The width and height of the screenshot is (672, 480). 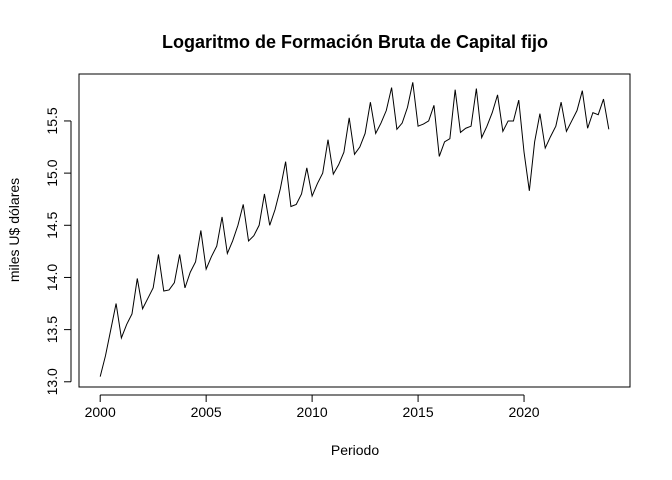 What do you see at coordinates (52, 120) in the screenshot?
I see `y-tick-label: 15.5` at bounding box center [52, 120].